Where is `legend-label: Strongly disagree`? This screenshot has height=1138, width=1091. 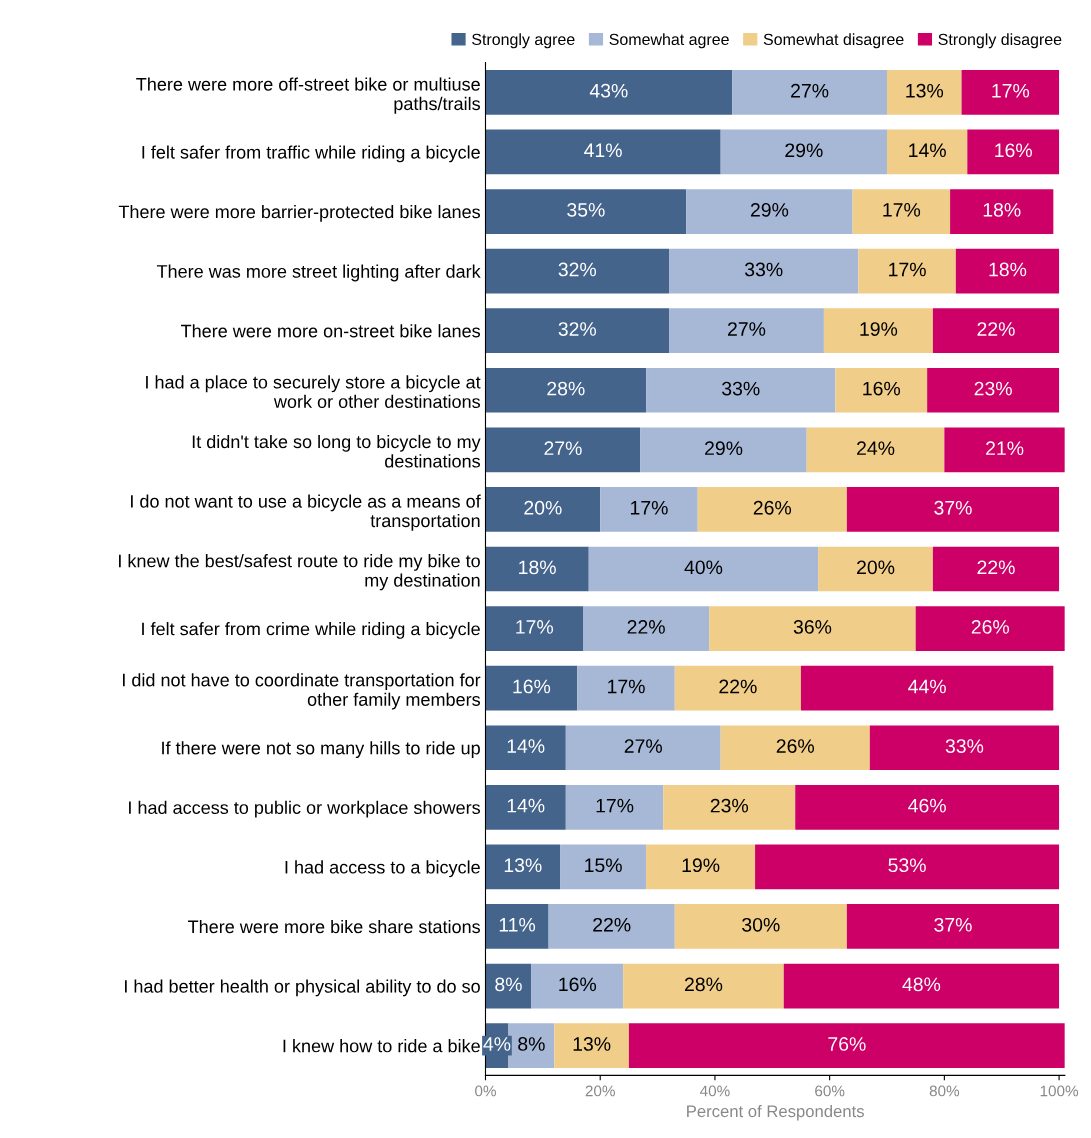 legend-label: Strongly disagree is located at coordinates (1000, 41).